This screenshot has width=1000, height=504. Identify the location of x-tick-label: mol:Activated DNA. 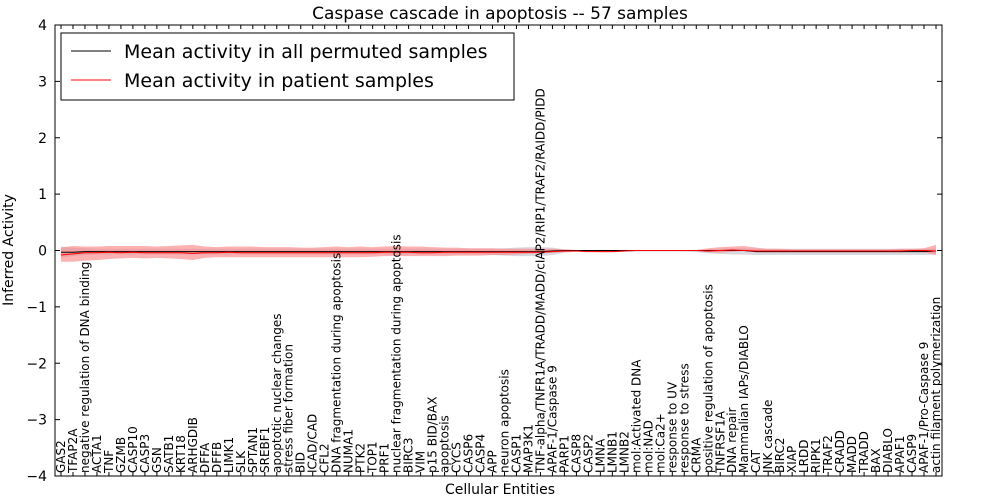
(636, 416).